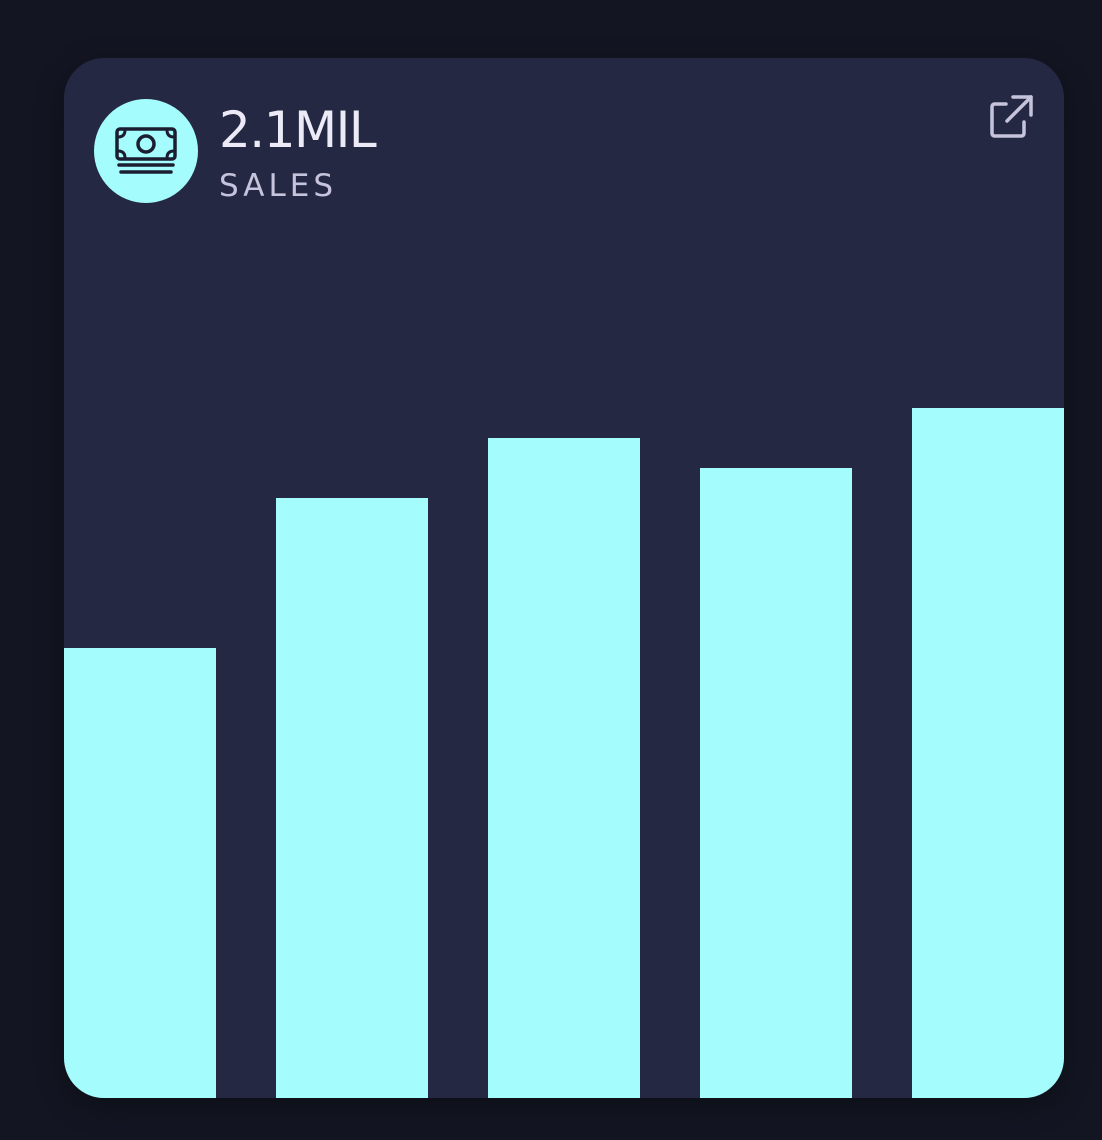 The height and width of the screenshot is (1140, 1102). I want to click on sales-value: 2.1MIL, so click(298, 130).